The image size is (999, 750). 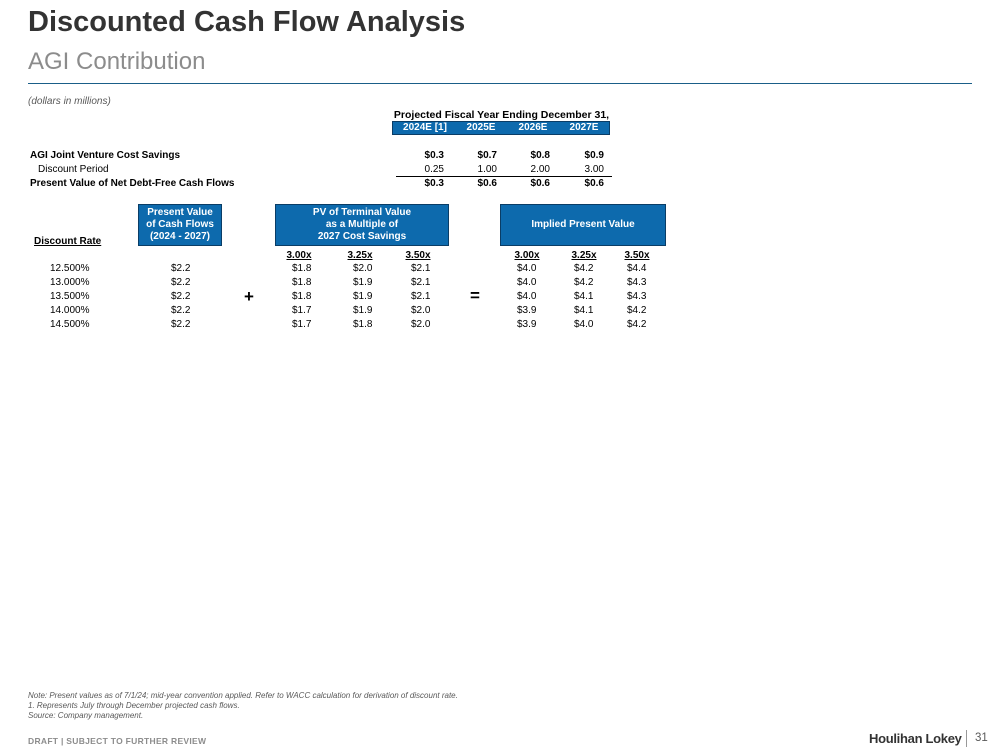 I want to click on tv-multiple-header: 3.25x, so click(x=360, y=255).